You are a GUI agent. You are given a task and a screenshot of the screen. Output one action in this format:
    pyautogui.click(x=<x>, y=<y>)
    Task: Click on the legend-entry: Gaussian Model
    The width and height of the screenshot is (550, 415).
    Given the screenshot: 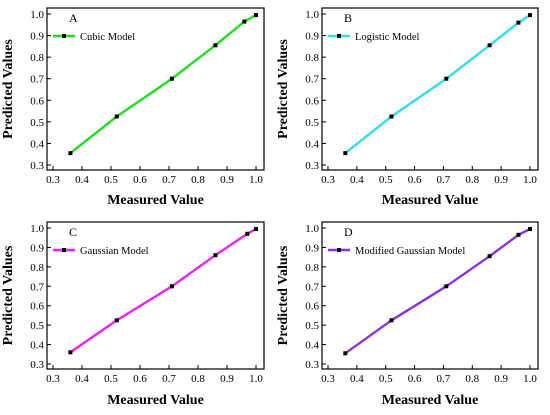 What is the action you would take?
    pyautogui.click(x=114, y=251)
    